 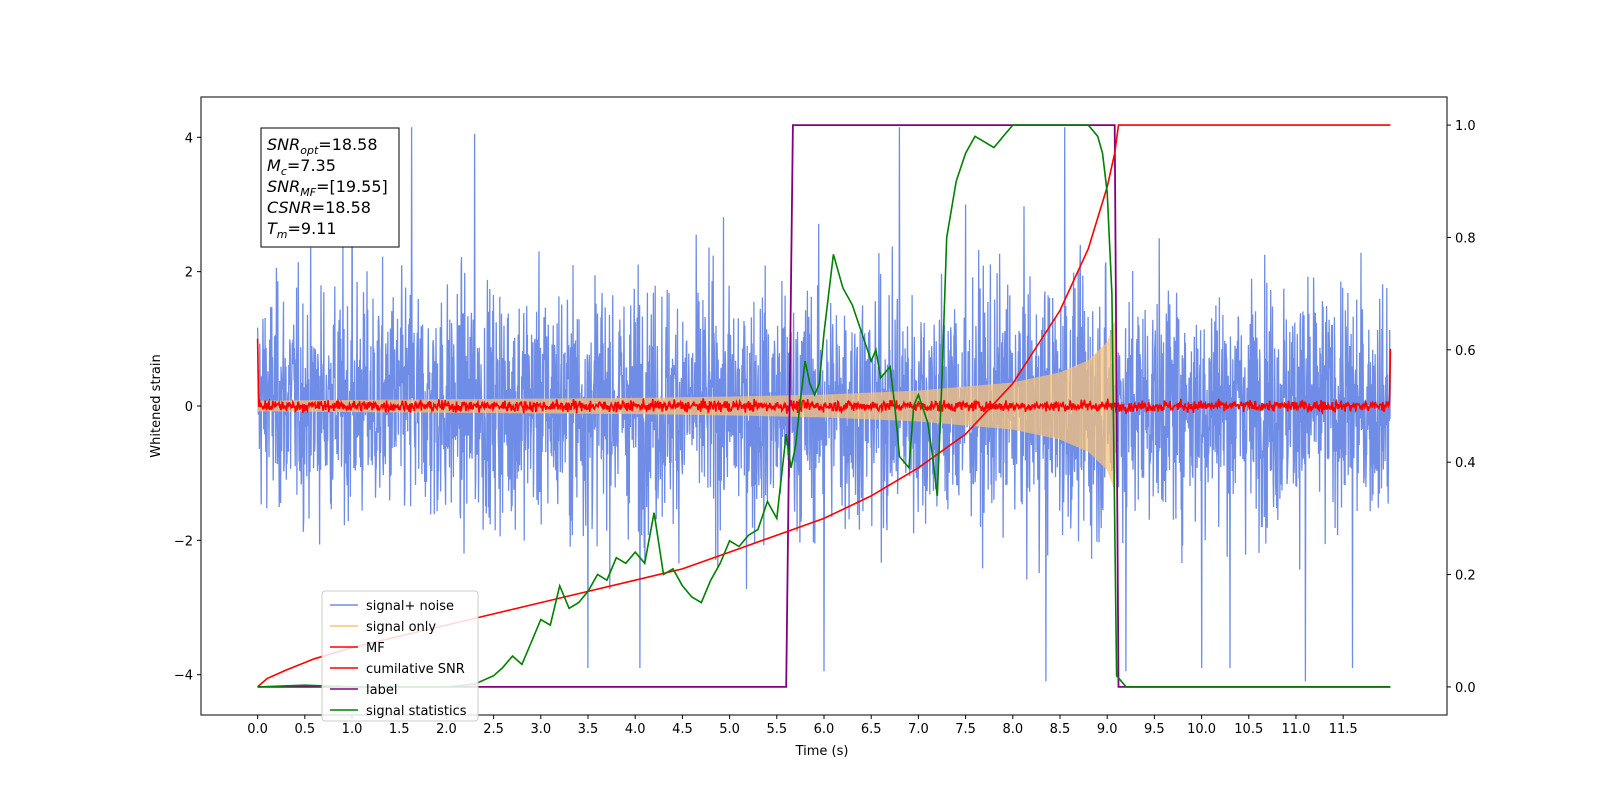 I want to click on y-tick-label: −4, so click(x=183, y=676).